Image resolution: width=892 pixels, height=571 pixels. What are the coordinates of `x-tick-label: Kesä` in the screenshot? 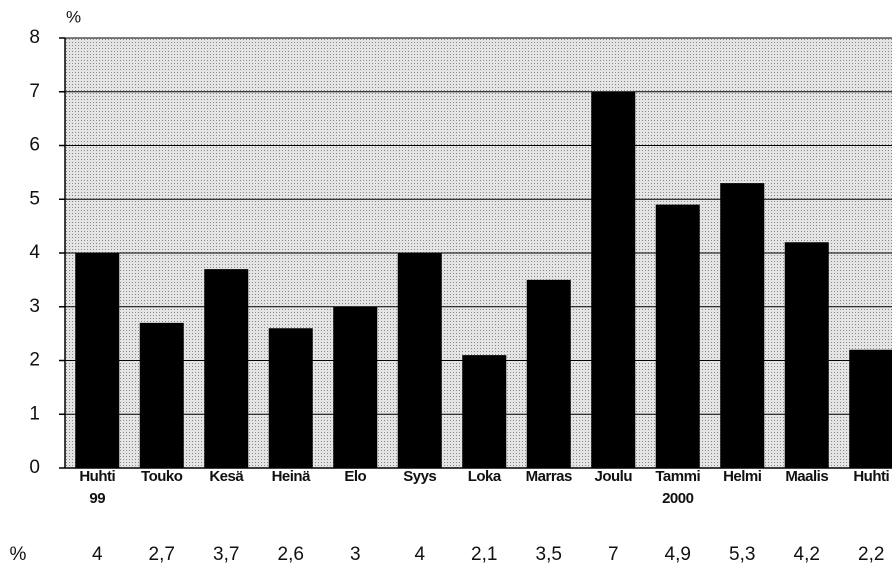 It's located at (226, 476).